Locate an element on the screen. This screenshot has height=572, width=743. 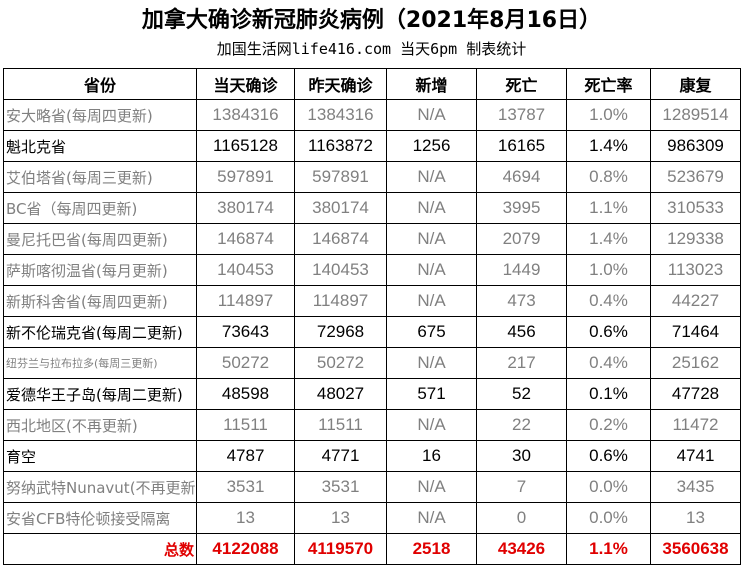
province-cell: 曼尼托巴省(每周四更新) is located at coordinates (100, 239).